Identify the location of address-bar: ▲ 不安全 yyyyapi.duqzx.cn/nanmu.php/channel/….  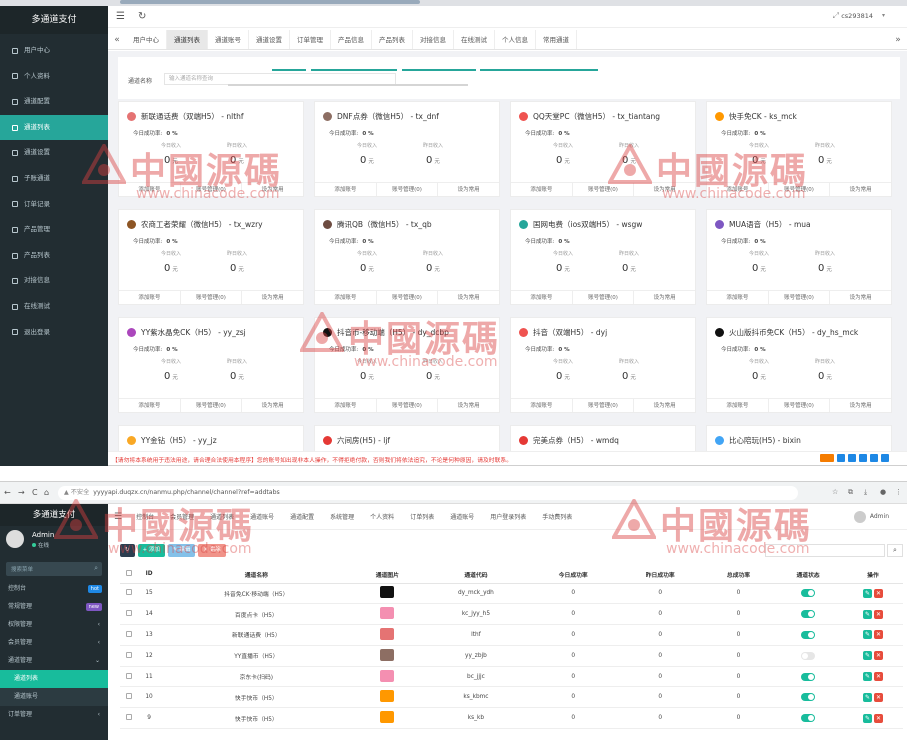
(428, 493).